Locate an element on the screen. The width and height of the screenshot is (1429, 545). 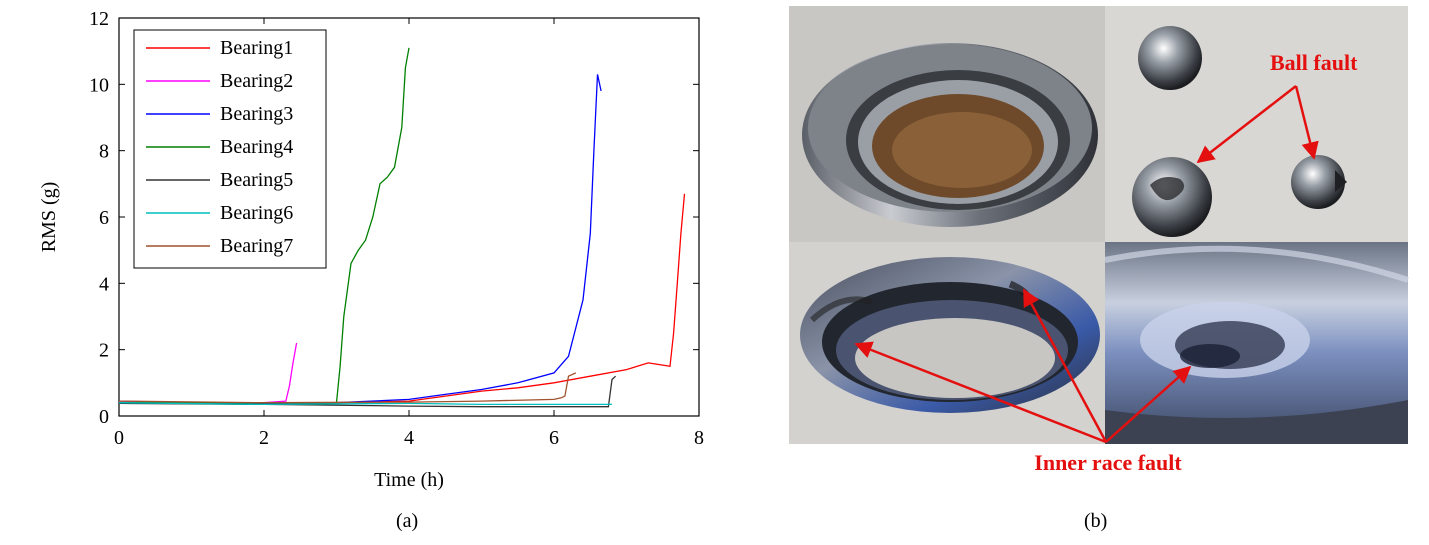
y-tick-label: 6 is located at coordinates (104, 218).